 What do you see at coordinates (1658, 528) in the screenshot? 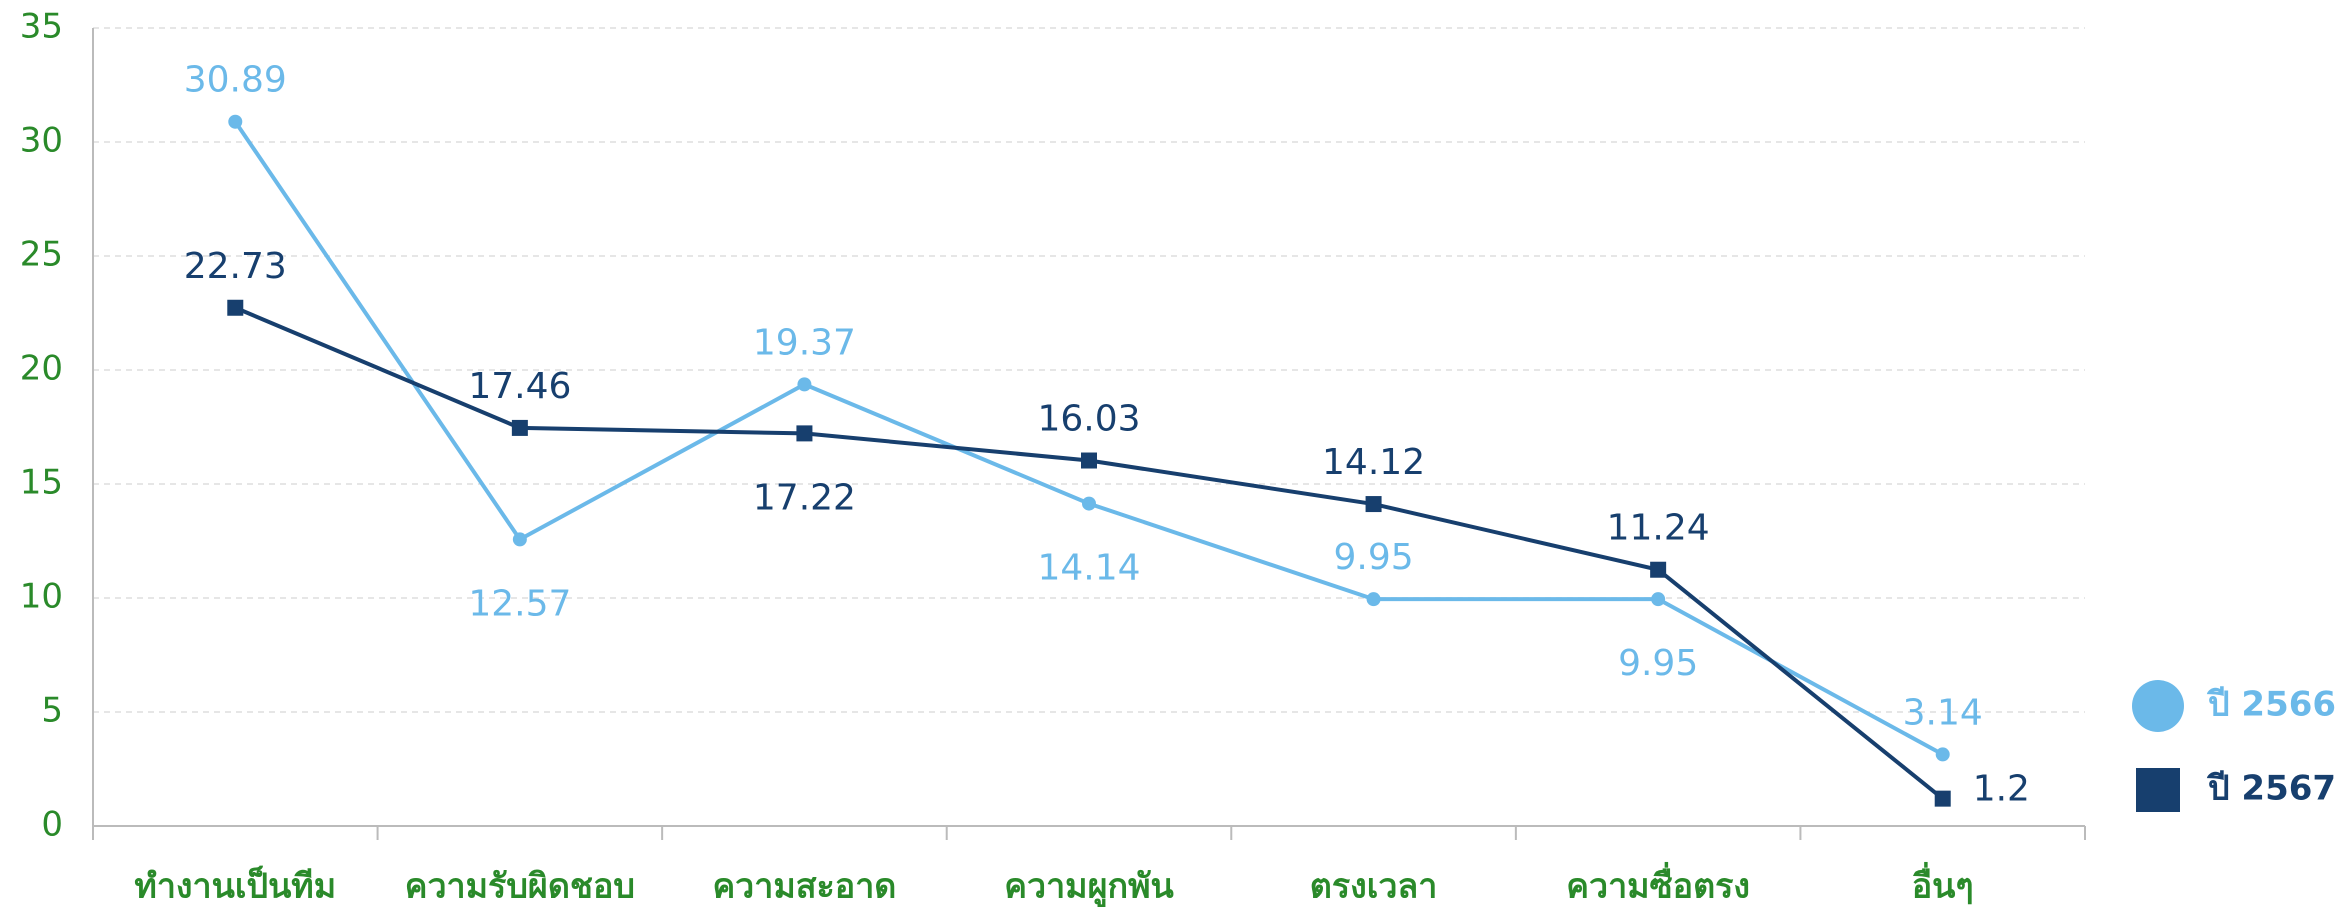
I see `data-label: 11.24` at bounding box center [1658, 528].